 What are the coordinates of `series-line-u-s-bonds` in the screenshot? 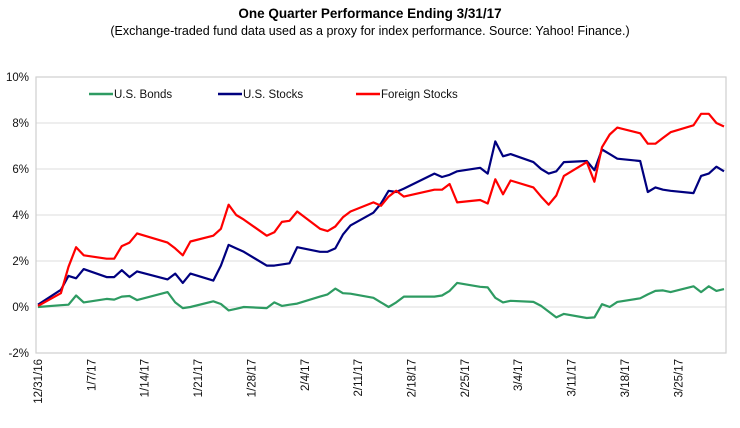 It's located at (381, 300).